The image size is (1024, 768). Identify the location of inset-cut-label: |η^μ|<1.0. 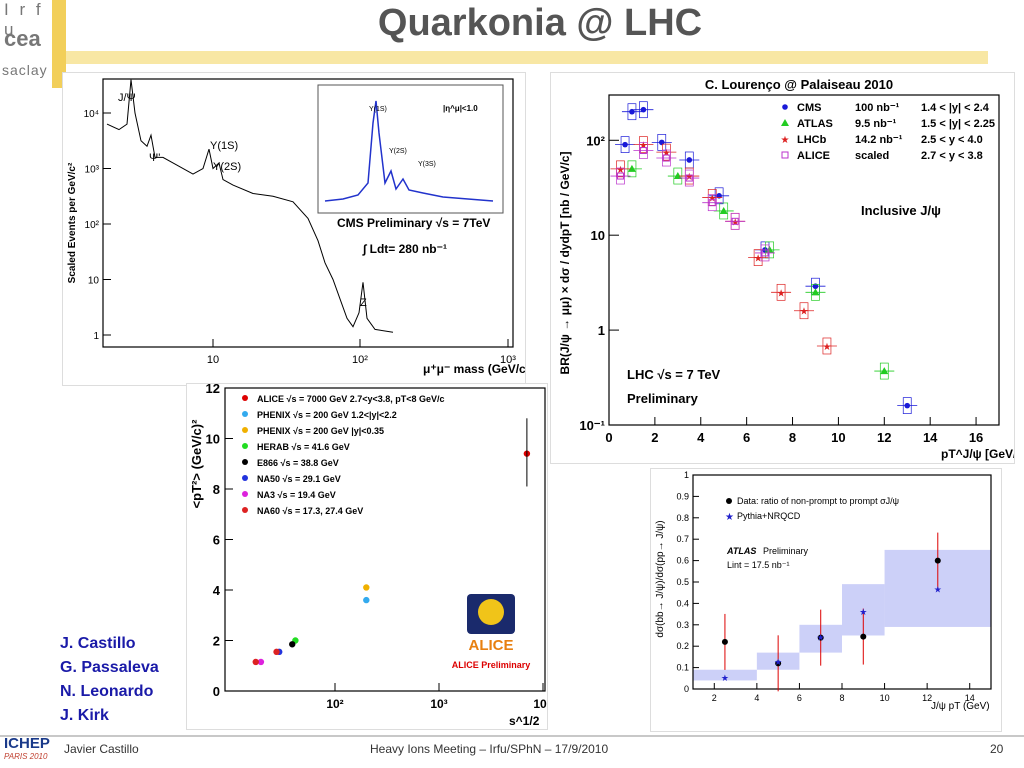
(460, 108).